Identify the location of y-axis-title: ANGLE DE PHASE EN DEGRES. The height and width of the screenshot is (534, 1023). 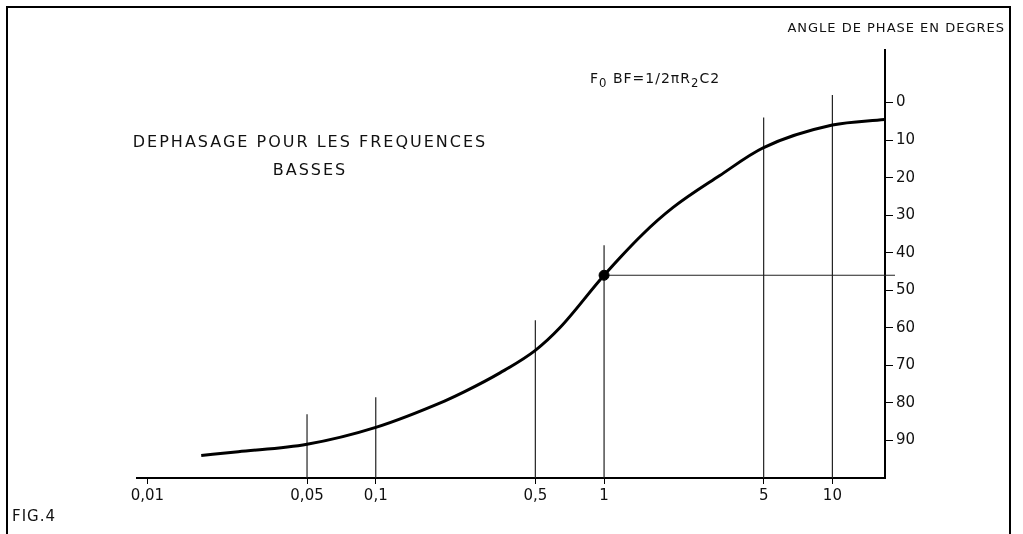
(896, 27).